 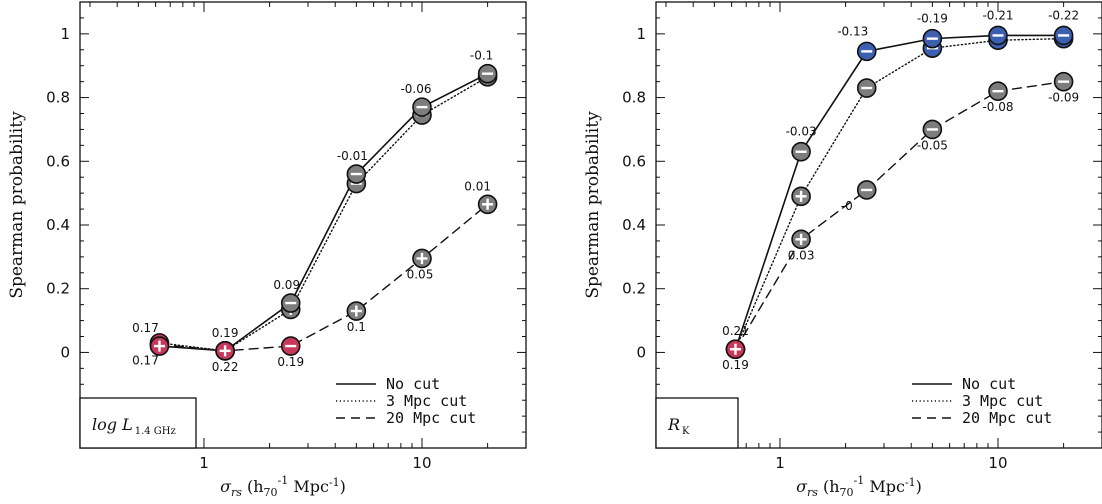 I want to click on data-label: -0.08, so click(x=997, y=107).